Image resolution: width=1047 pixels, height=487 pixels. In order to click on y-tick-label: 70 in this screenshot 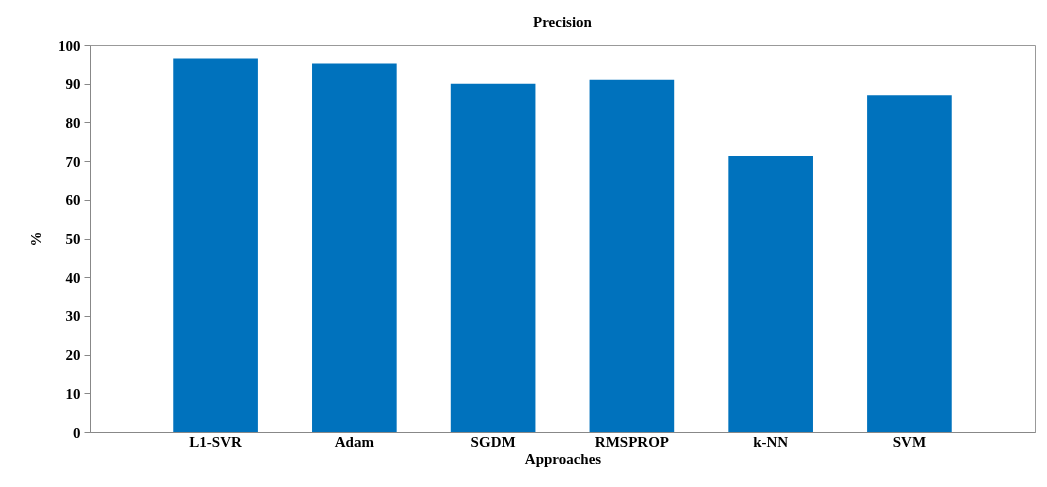, I will do `click(73, 161)`.